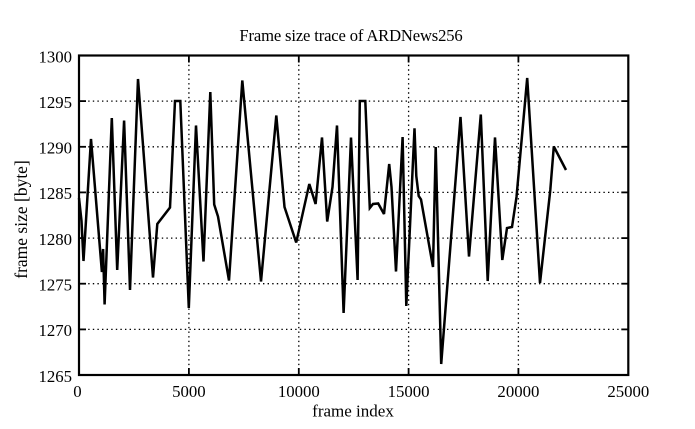 Image resolution: width=695 pixels, height=429 pixels. I want to click on svg-text: 1285, so click(55, 193).